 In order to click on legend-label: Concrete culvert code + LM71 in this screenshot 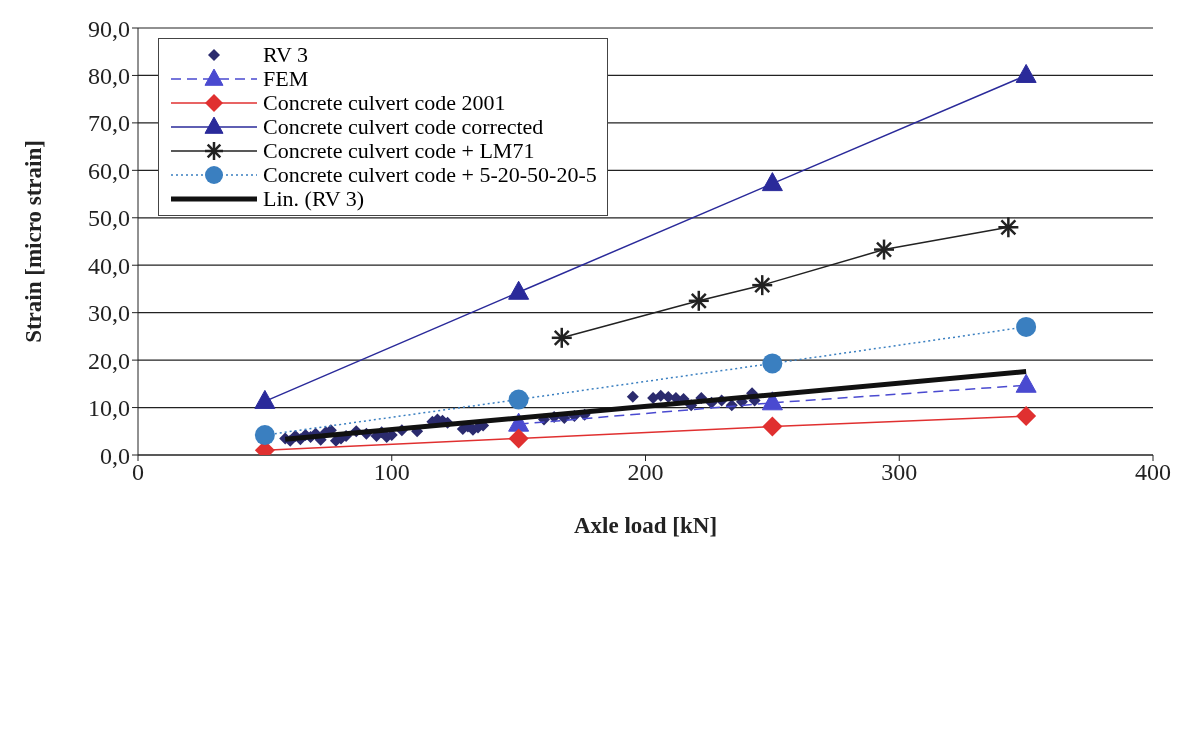, I will do `click(399, 150)`.